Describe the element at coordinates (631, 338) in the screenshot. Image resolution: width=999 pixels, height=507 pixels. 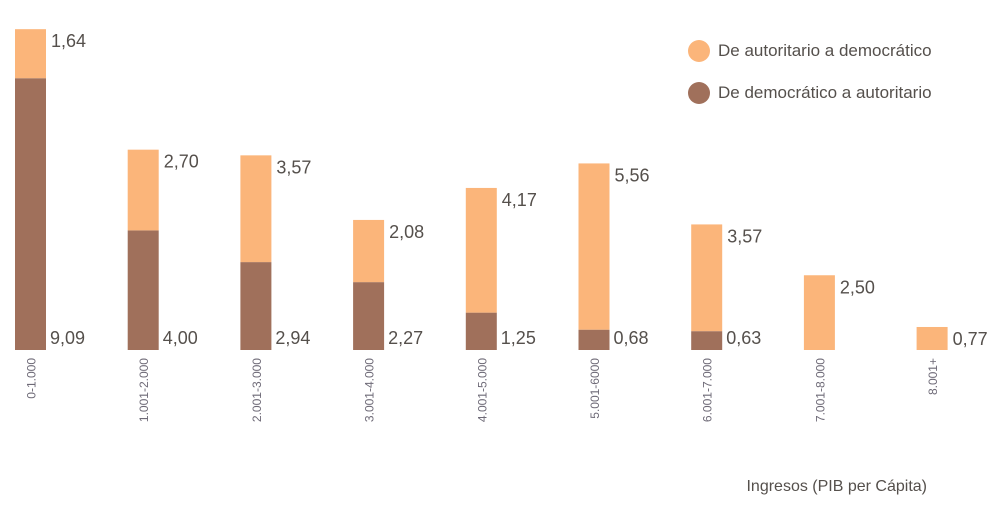
I see `data-label-democratico-a-autoritario: 0,68` at that location.